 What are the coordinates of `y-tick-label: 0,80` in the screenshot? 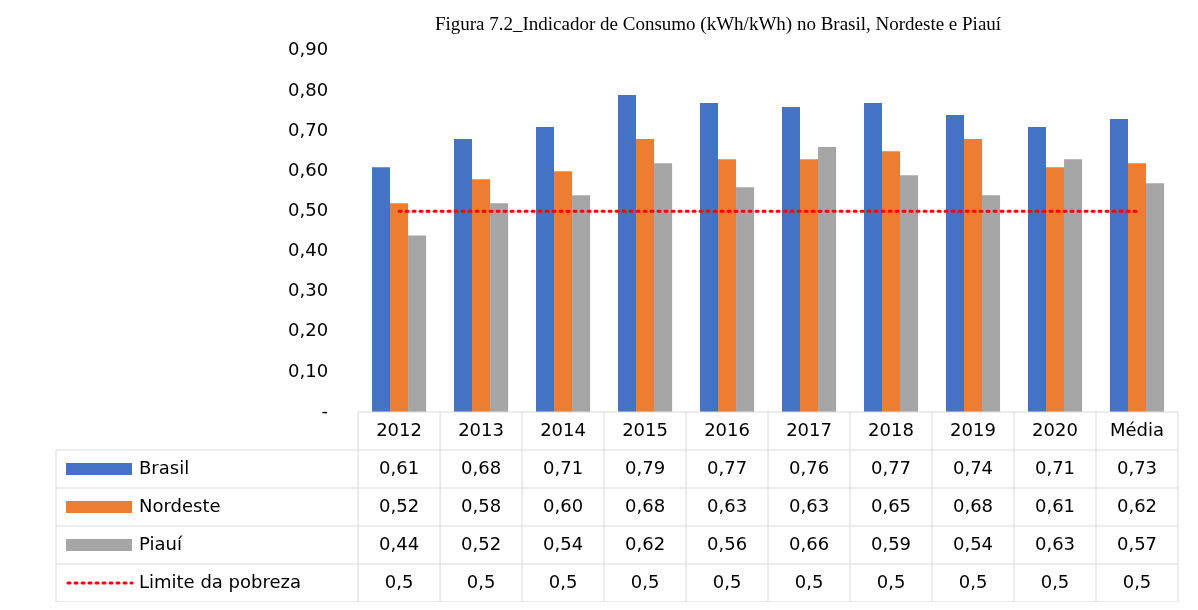 It's located at (308, 89).